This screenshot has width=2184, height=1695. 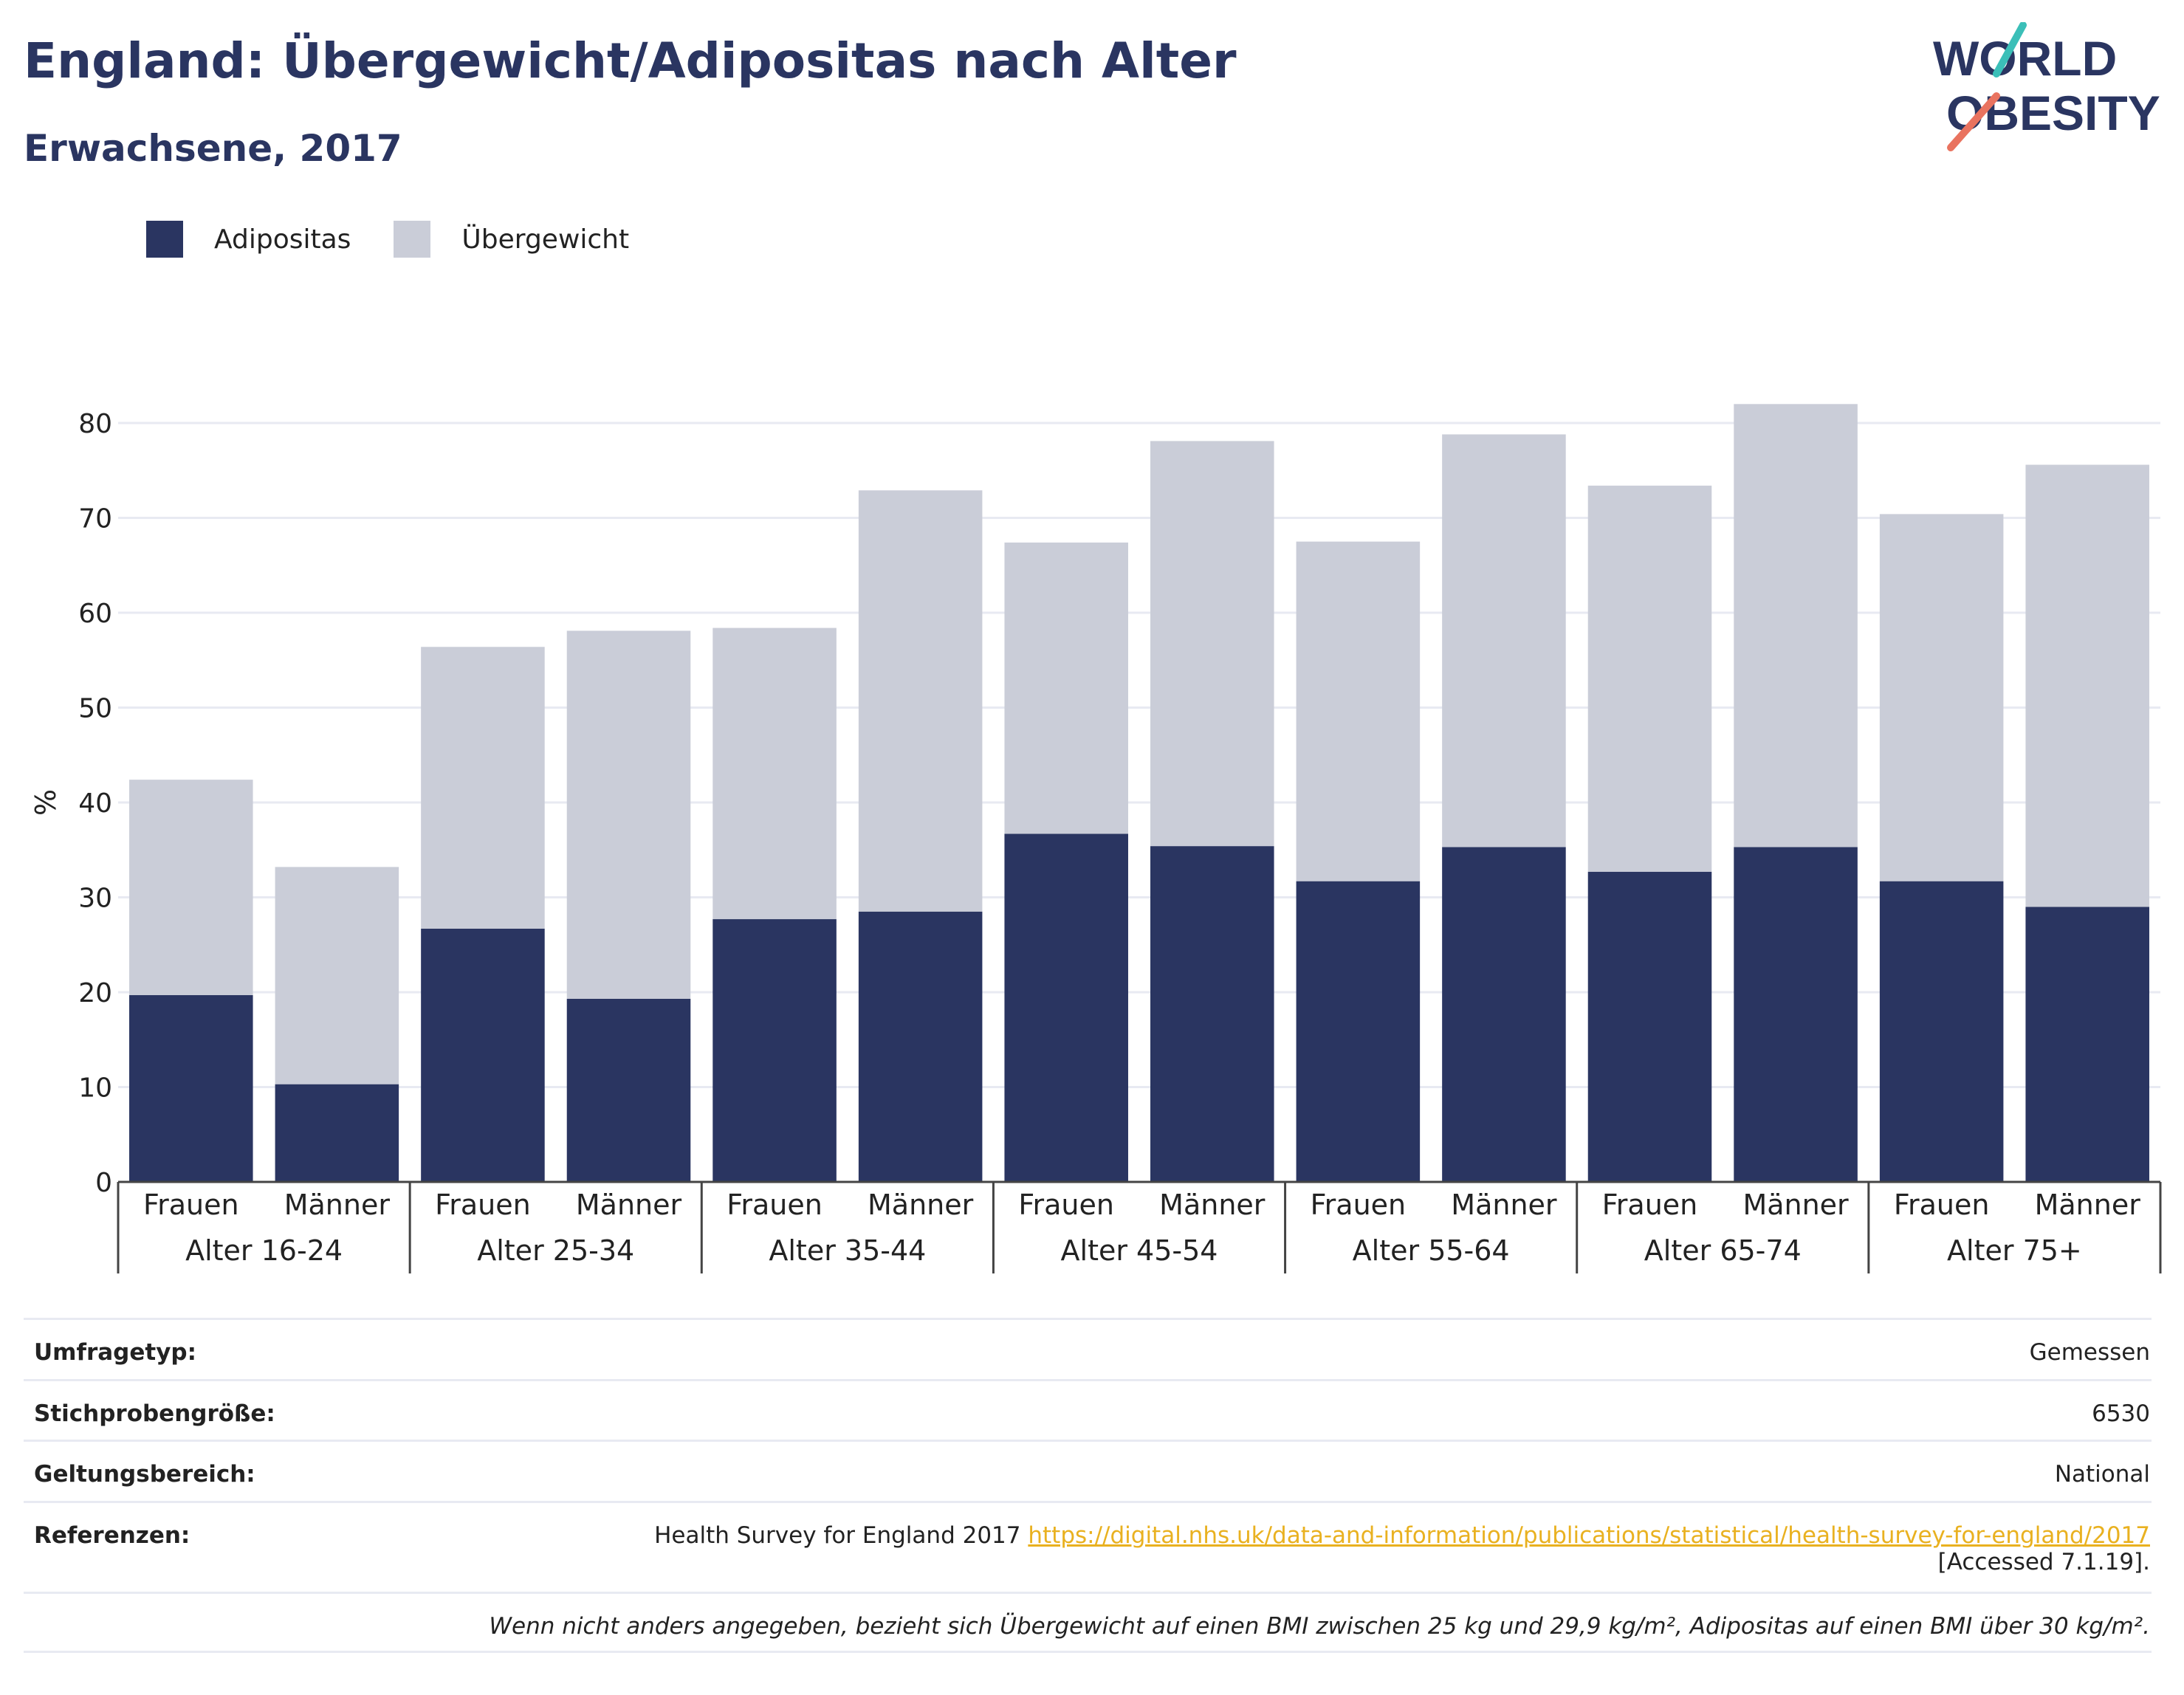 I want to click on references-label: Referenzen:, so click(x=112, y=1536).